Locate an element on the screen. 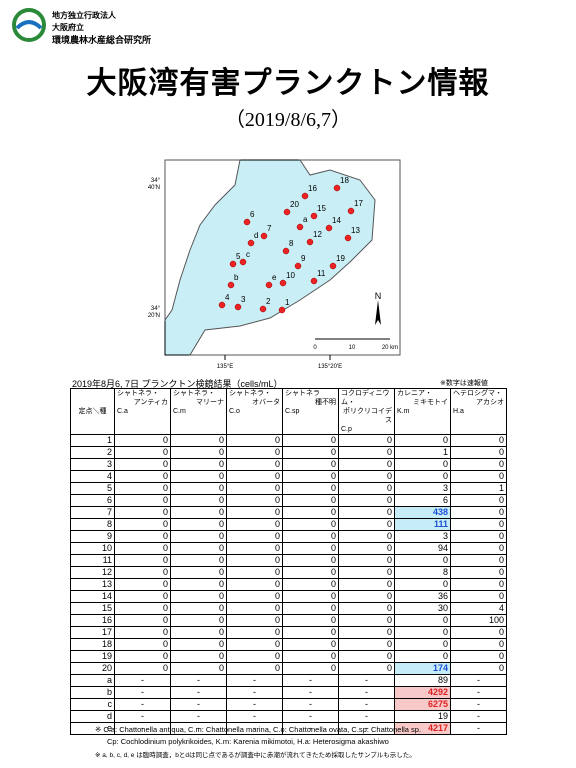 The image size is (576, 768). table-row: 20 0 0 0 0 0 174 0 is located at coordinates (288, 668).